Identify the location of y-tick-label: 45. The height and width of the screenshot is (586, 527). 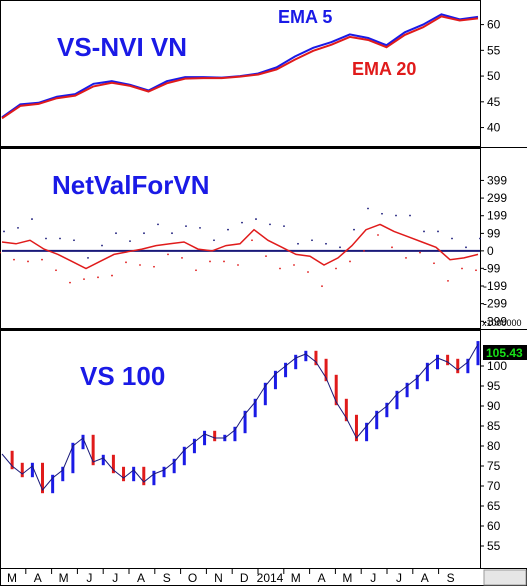
(494, 102).